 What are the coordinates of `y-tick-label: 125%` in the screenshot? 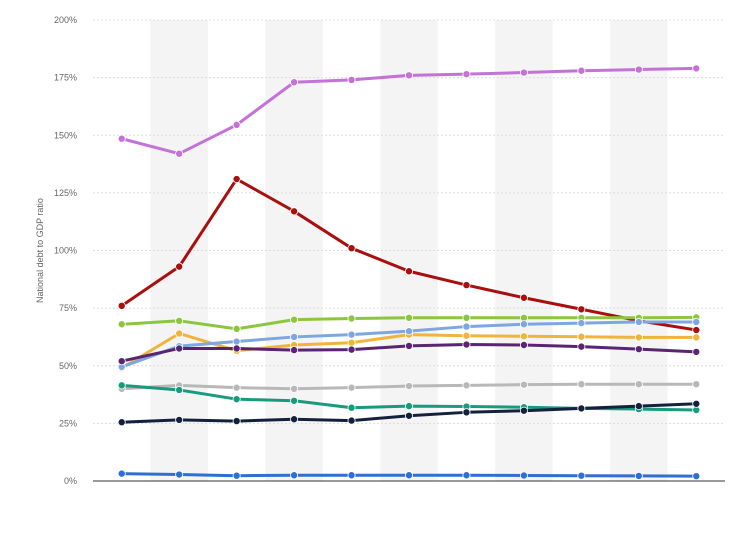 It's located at (65, 193).